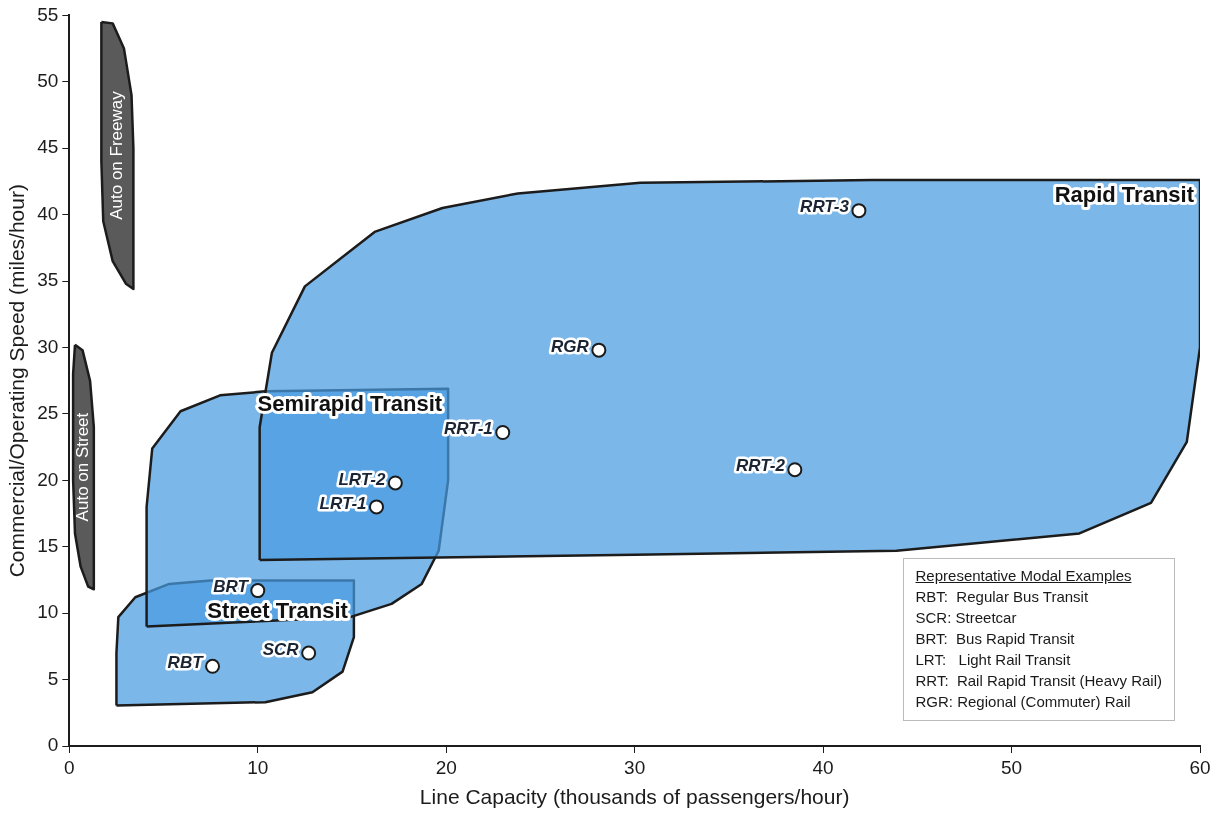  Describe the element at coordinates (69, 767) in the screenshot. I see `x-tick-label: 0` at that location.